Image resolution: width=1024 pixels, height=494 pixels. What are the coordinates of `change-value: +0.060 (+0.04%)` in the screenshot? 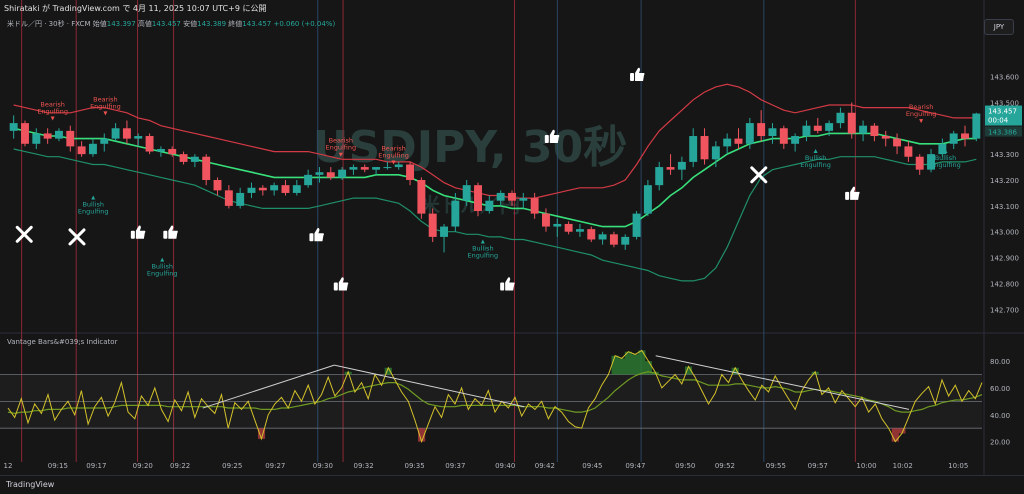 It's located at (304, 24).